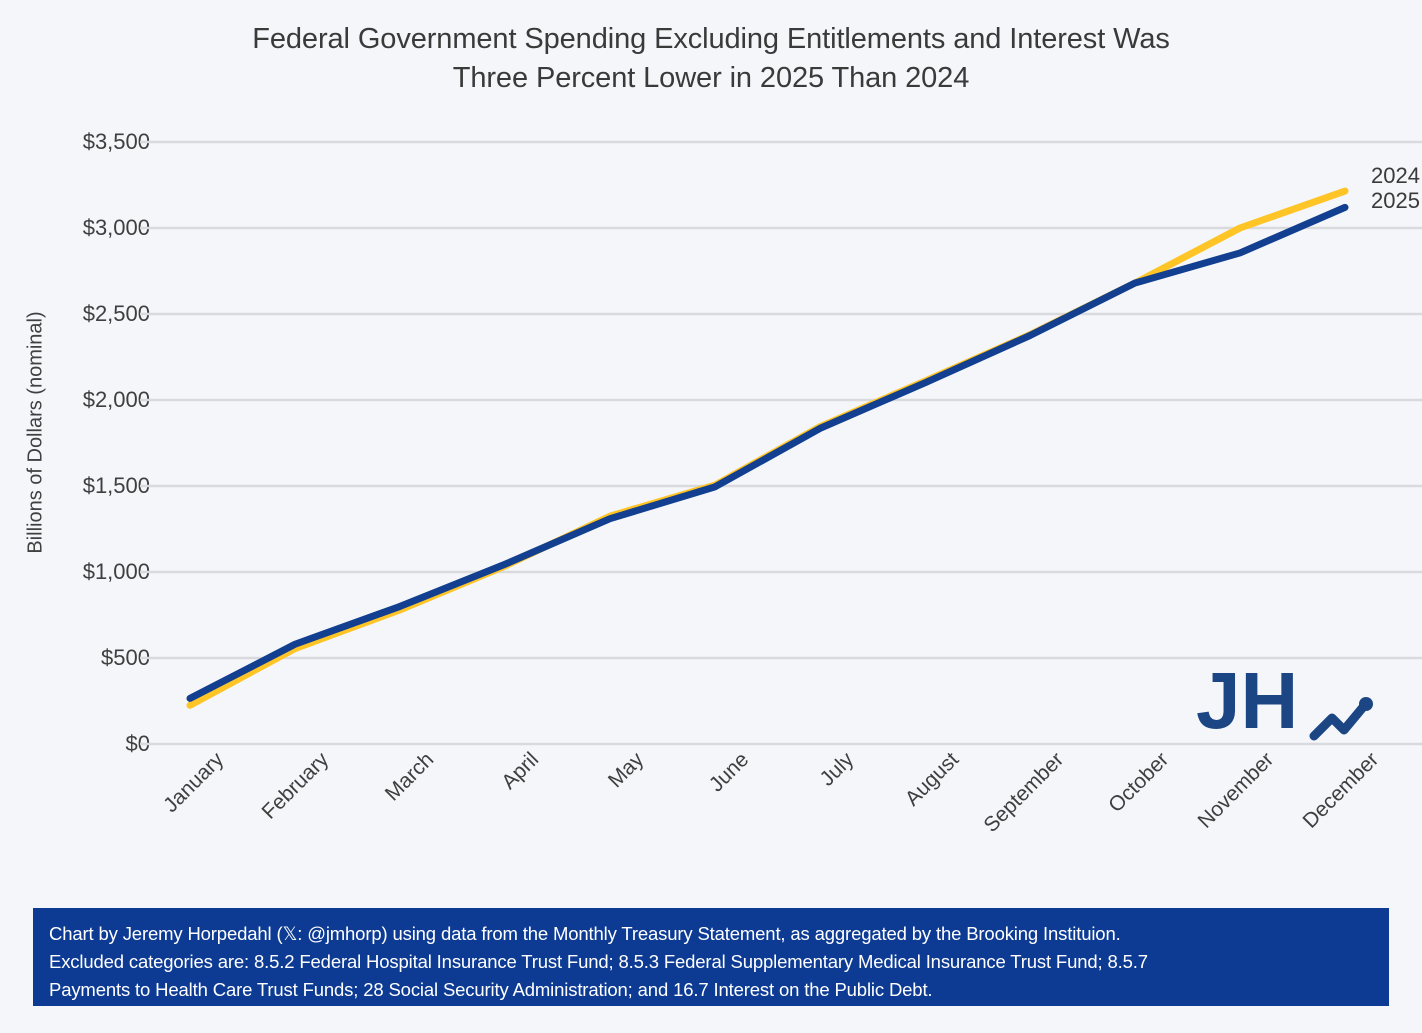 This screenshot has width=1422, height=1033. I want to click on y-tick-label: $0, so click(137, 743).